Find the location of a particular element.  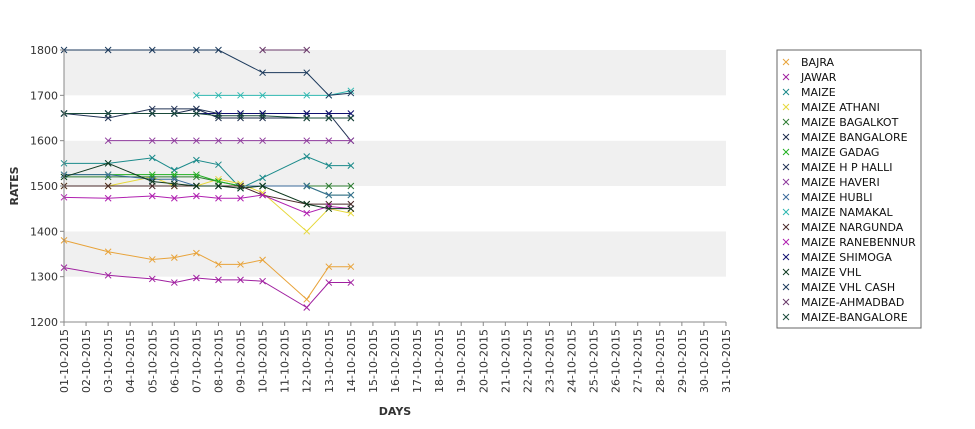

x-tick-label: 15-10-2015 is located at coordinates (373, 361).